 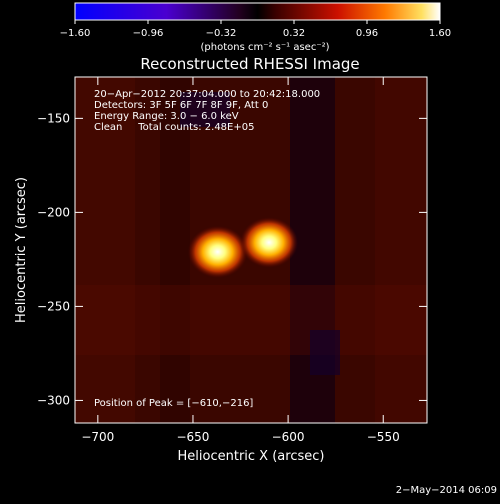 What do you see at coordinates (383, 437) in the screenshot?
I see `x-tick-label: −550` at bounding box center [383, 437].